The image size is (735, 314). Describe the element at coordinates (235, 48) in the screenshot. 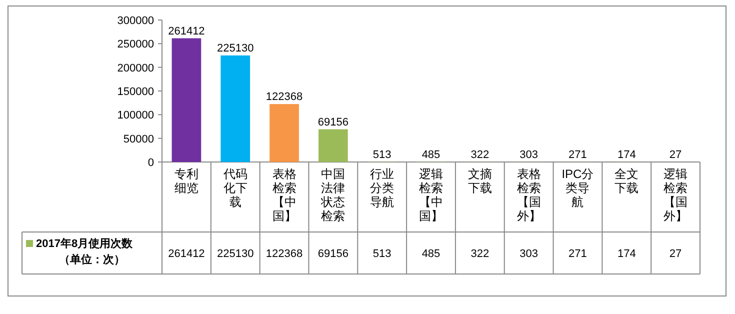

I see `text: 225130` at that location.